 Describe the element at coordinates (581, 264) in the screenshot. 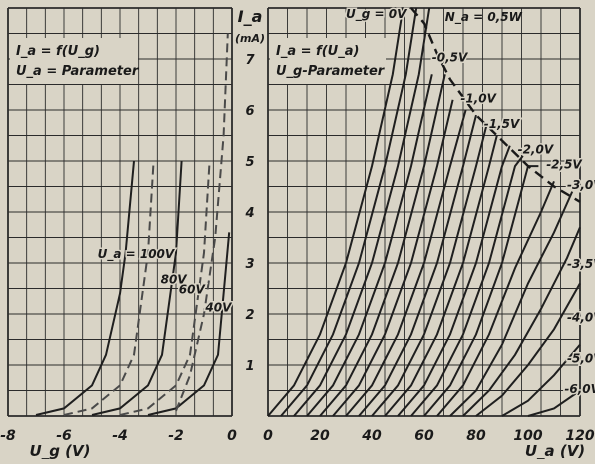

I see `curve-label: -3,5V` at that location.